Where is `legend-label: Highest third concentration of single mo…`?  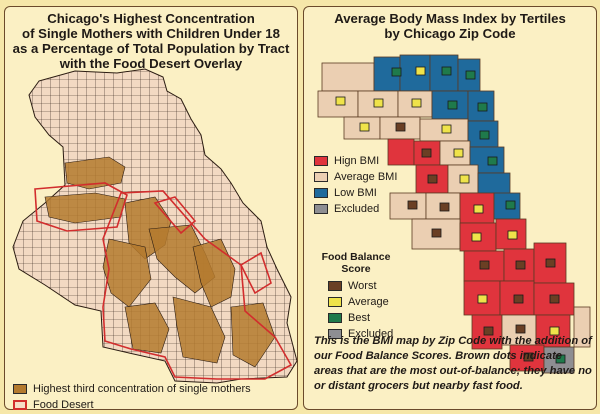 legend-label: Highest third concentration of single mo… is located at coordinates (142, 389).